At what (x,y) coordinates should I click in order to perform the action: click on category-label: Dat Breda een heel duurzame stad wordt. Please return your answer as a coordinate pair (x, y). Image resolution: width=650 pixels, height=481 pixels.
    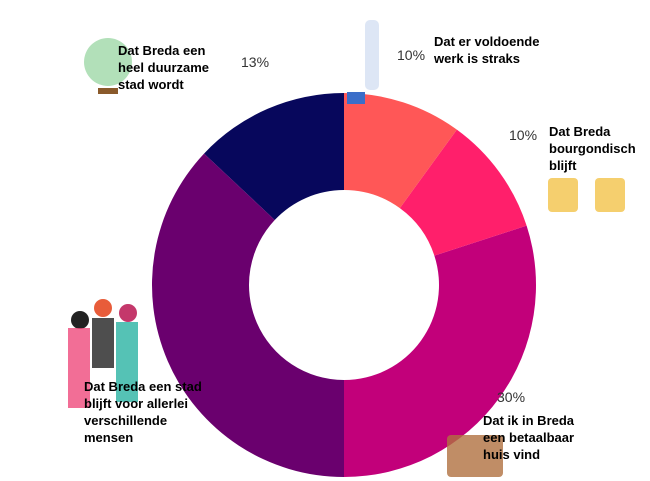
    Looking at the image, I should click on (164, 67).